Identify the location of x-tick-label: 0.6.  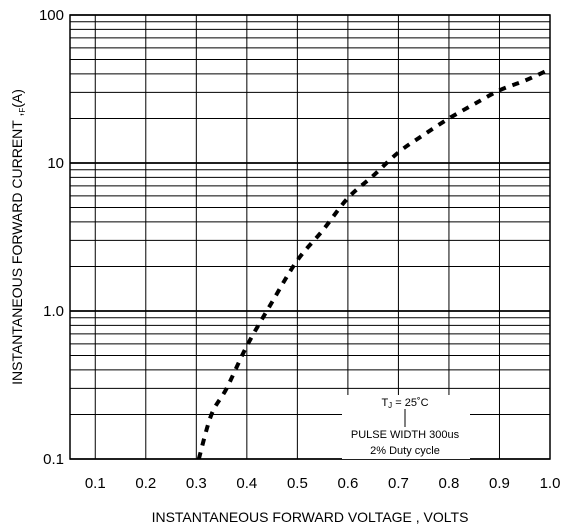
(347, 483).